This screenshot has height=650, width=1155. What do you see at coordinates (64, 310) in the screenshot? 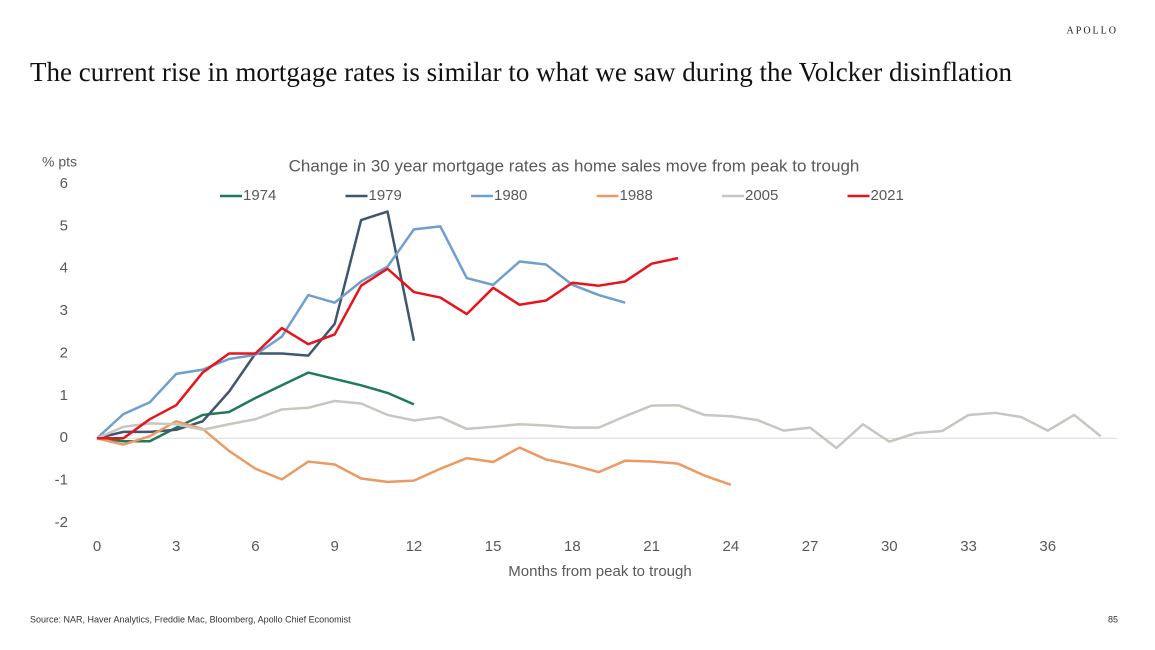
I see `y-tick-label: 3` at bounding box center [64, 310].